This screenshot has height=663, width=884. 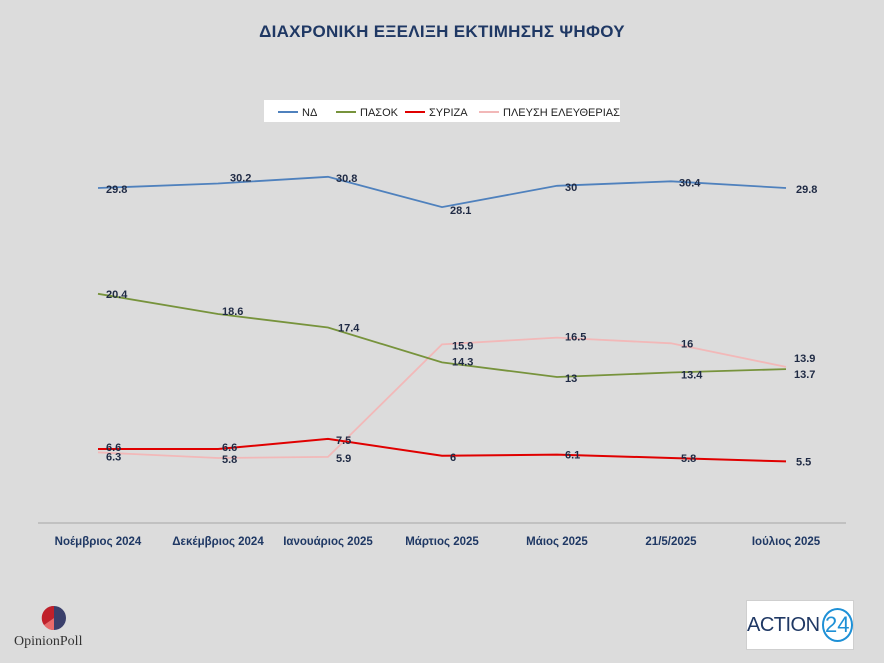 I want to click on legend-label-2: ΠΑΣΟΚ, so click(x=379, y=113).